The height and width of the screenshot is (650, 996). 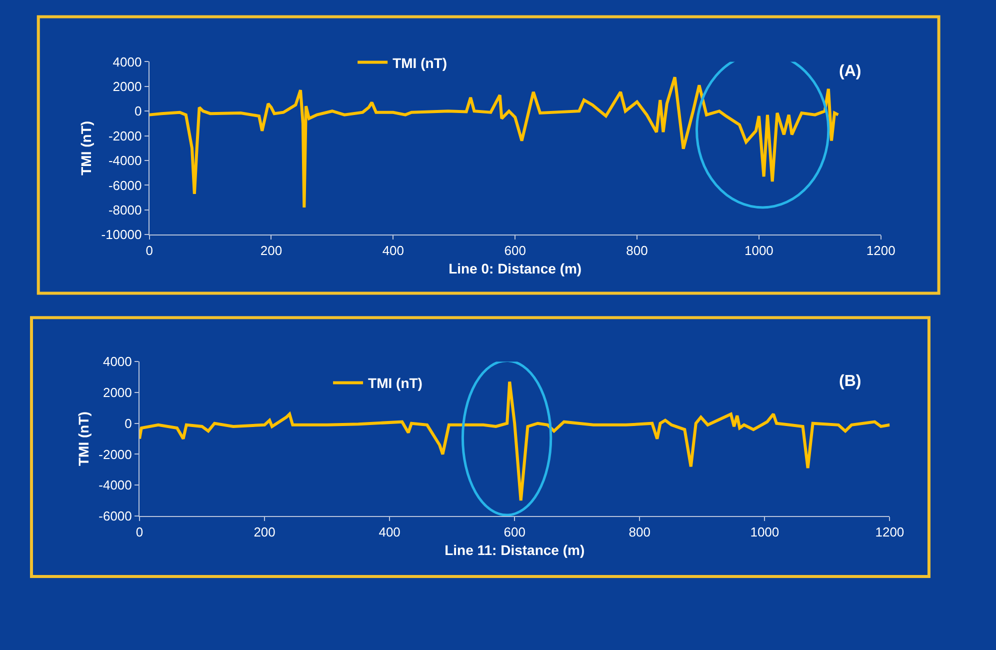 What do you see at coordinates (515, 268) in the screenshot?
I see `x-axis-title: Line 0: Distance (m)` at bounding box center [515, 268].